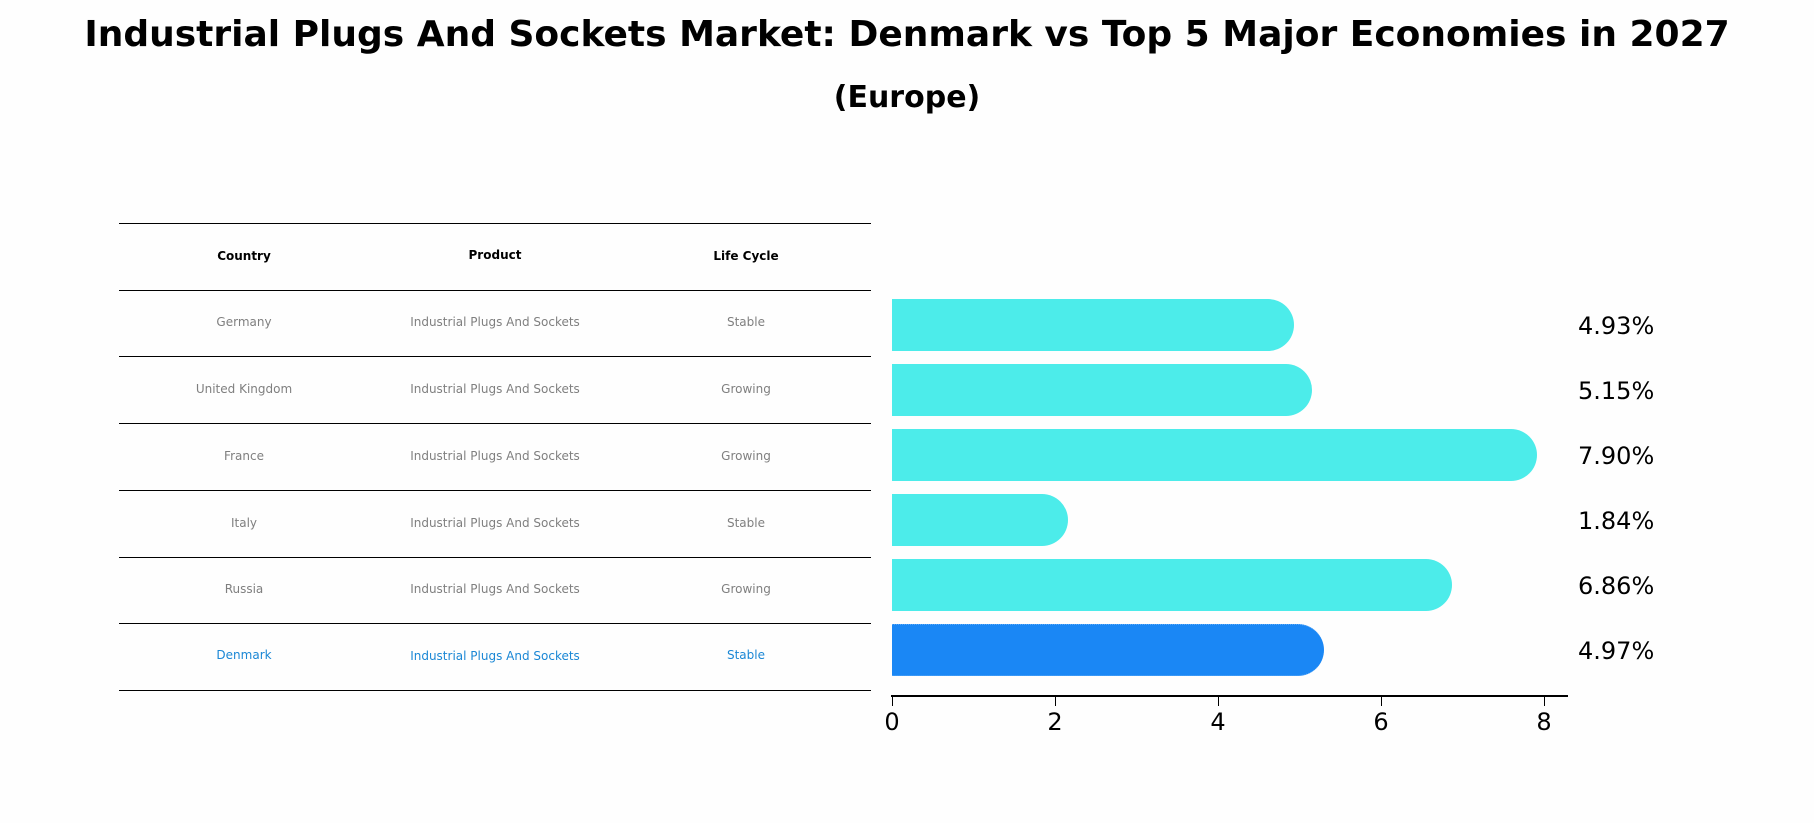  Describe the element at coordinates (1616, 391) in the screenshot. I see `value-label: 5.15%` at that location.